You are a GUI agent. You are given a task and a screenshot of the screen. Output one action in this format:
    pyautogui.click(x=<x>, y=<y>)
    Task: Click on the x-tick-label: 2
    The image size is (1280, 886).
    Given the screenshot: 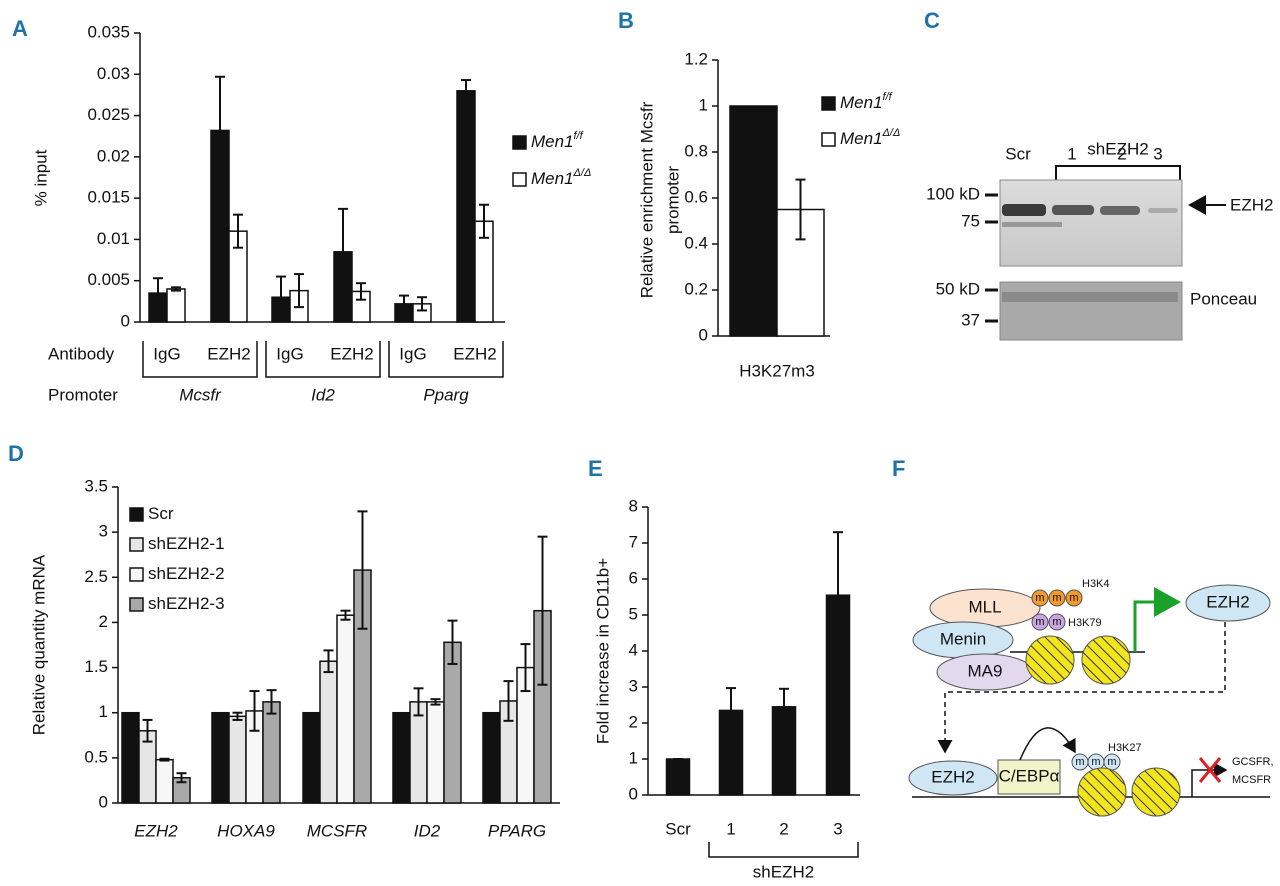 What is the action you would take?
    pyautogui.click(x=783, y=828)
    